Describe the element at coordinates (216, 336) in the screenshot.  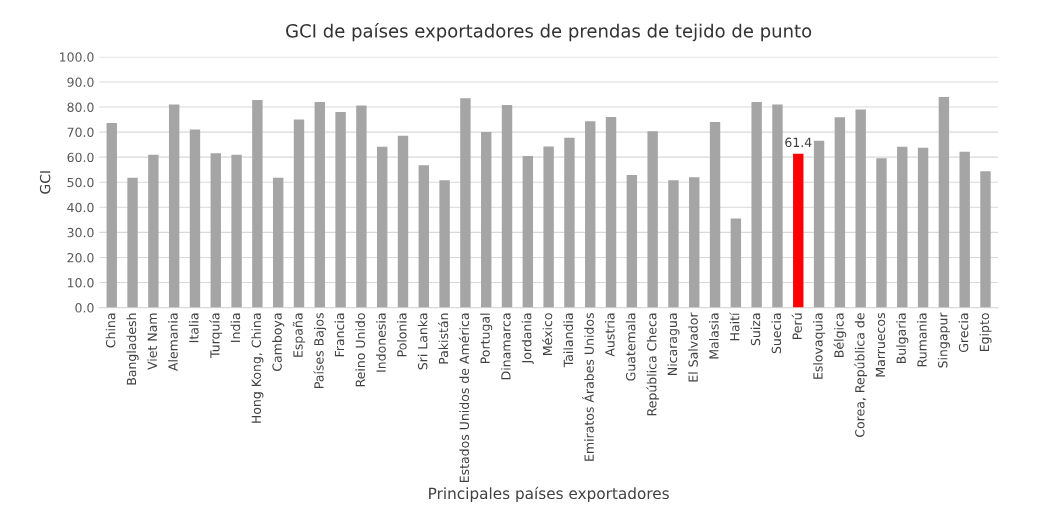
I see `x-tick-label: Turquía` at that location.